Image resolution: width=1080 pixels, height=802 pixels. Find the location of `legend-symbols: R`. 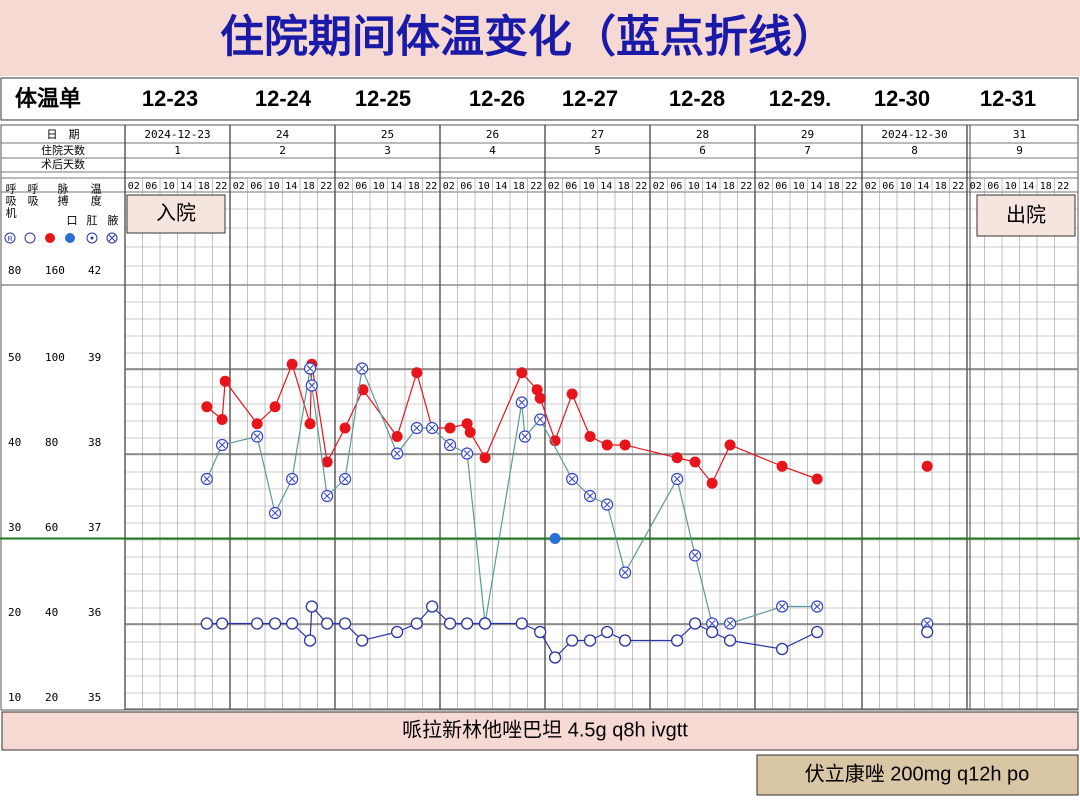

legend-symbols: R is located at coordinates (61, 238).